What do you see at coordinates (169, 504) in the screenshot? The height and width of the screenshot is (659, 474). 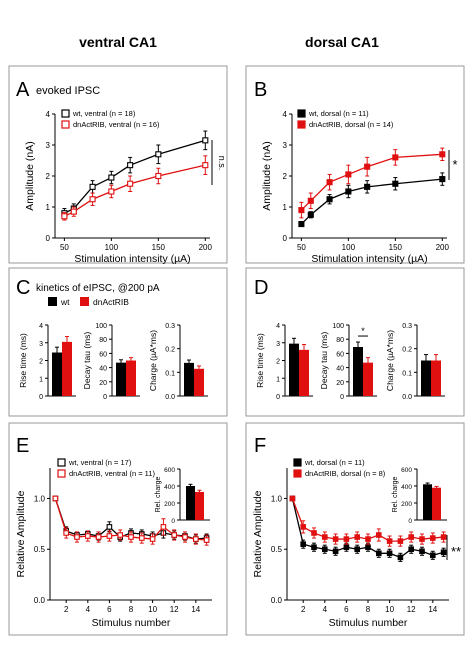 I see `E_inset-ytick-label: 200` at bounding box center [169, 504].